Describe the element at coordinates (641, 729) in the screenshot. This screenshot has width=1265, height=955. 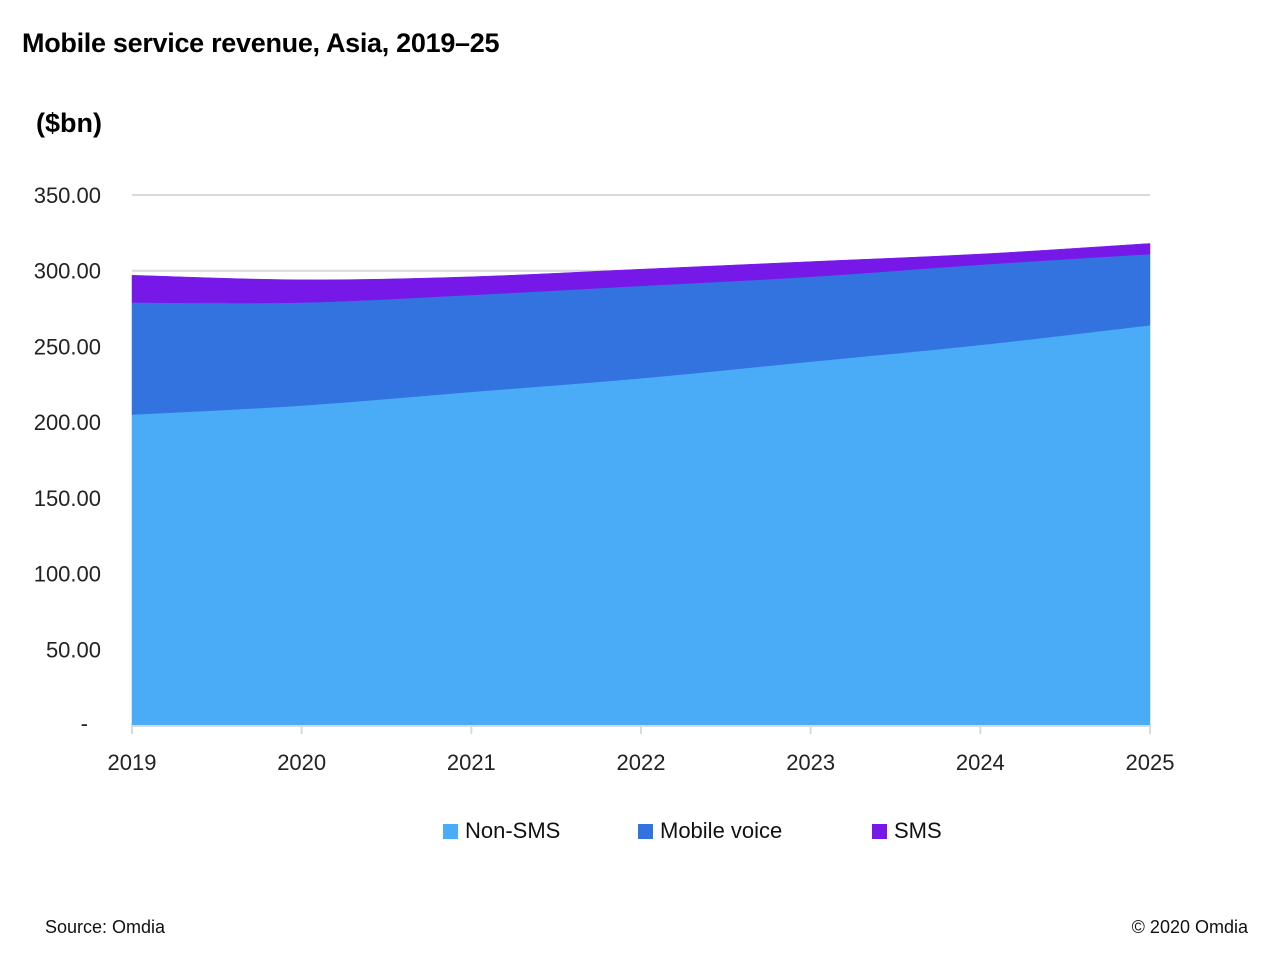
I see `x-axis` at that location.